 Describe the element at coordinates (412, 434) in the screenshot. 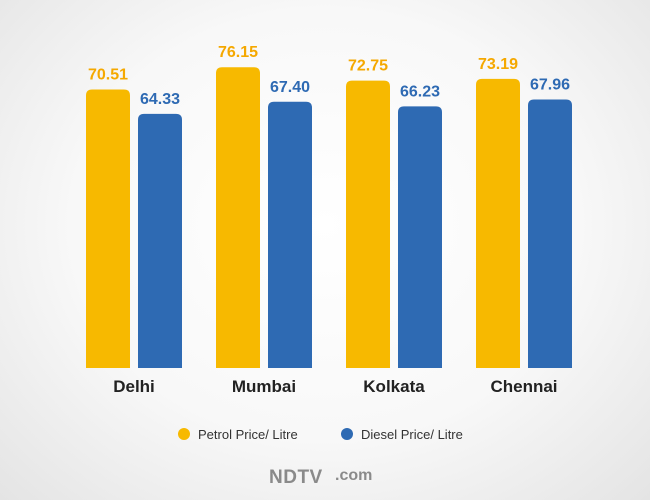

I see `legend-diesel-label: Diesel Price/ Litre` at that location.